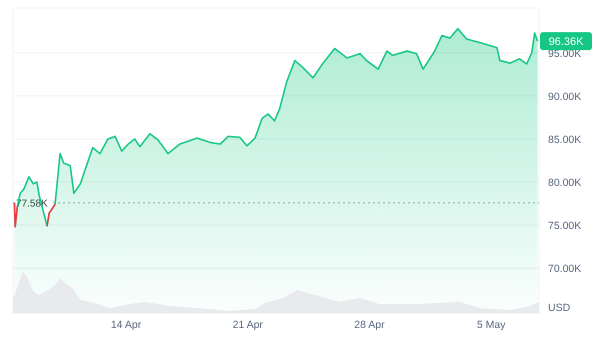 This screenshot has height=341, width=600. Describe the element at coordinates (565, 226) in the screenshot. I see `y-tick-label: 75.00K` at that location.